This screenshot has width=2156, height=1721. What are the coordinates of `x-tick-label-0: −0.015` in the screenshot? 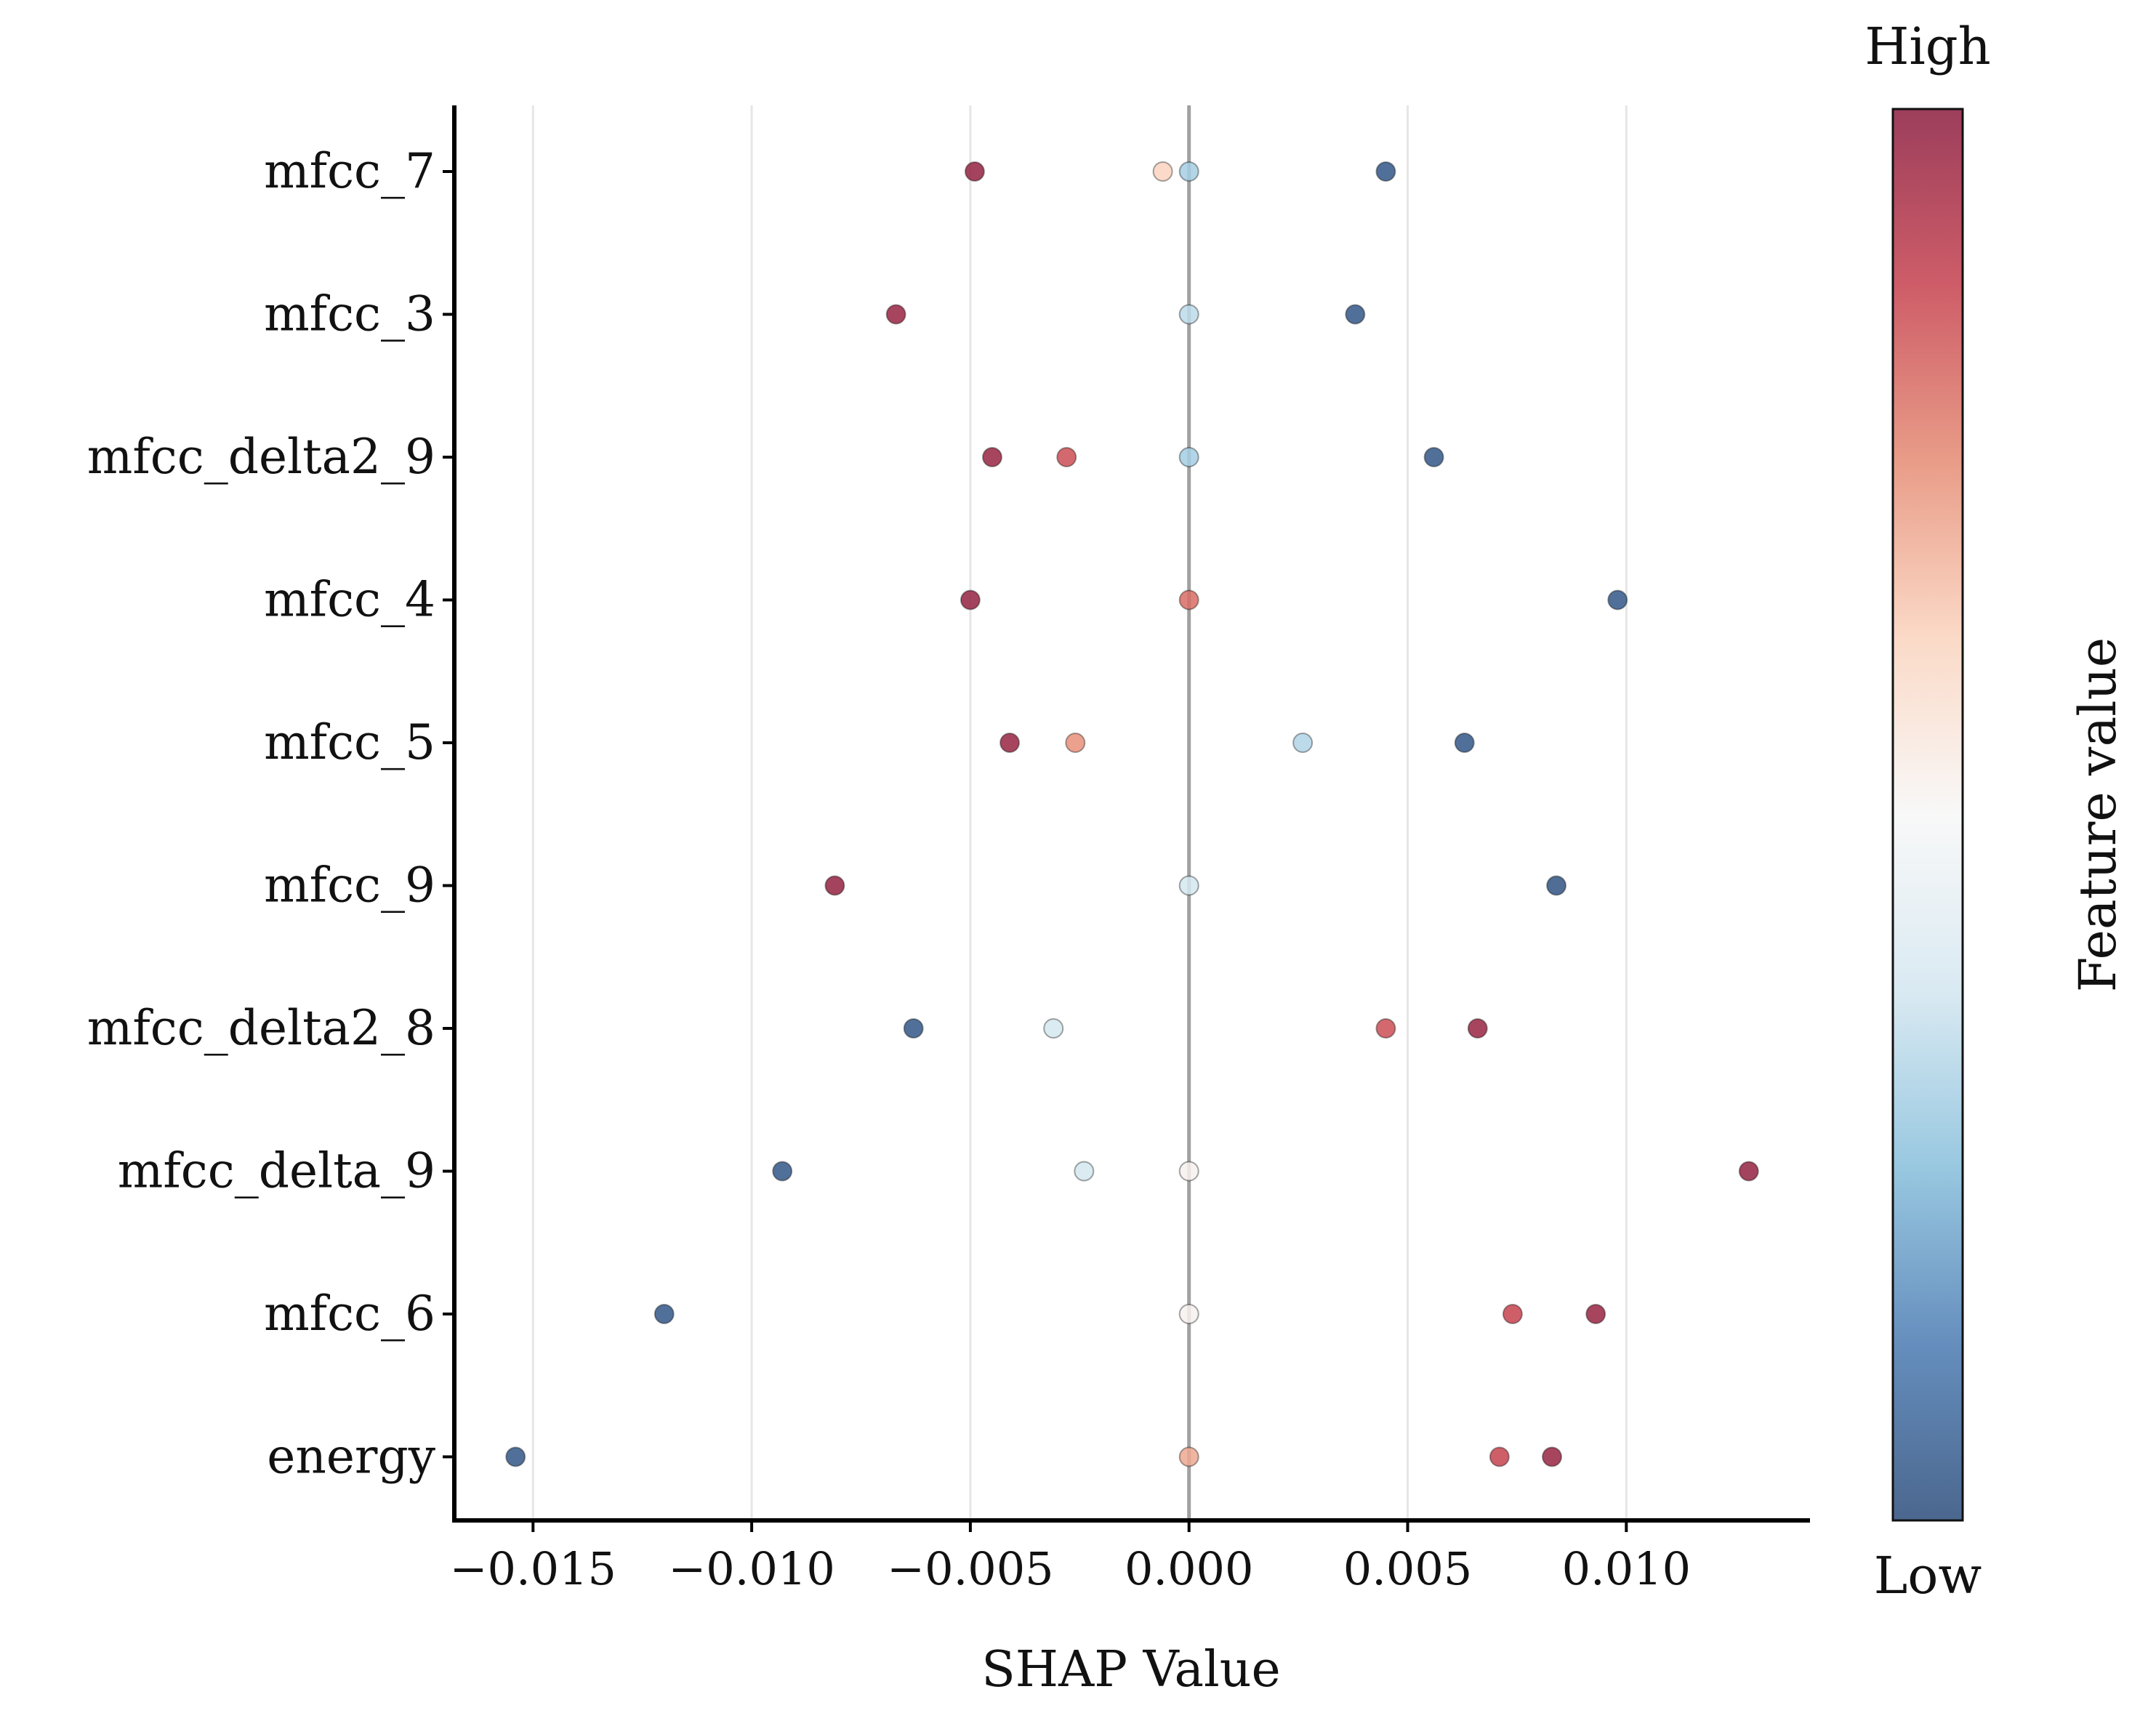 It's located at (533, 1568).